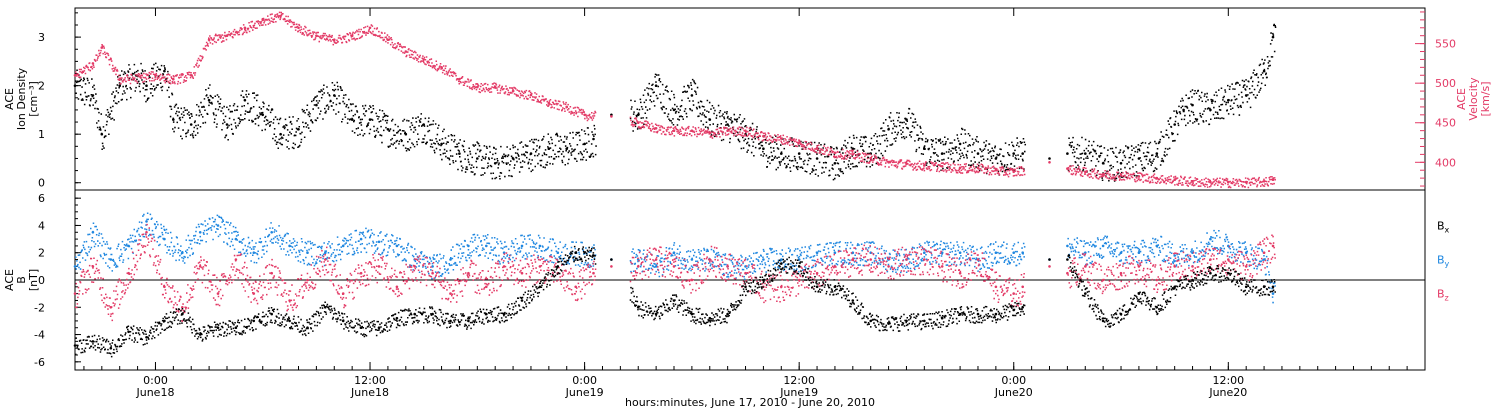 The image size is (1500, 414). I want to click on bottom-left-tick-label: 0, so click(41, 280).